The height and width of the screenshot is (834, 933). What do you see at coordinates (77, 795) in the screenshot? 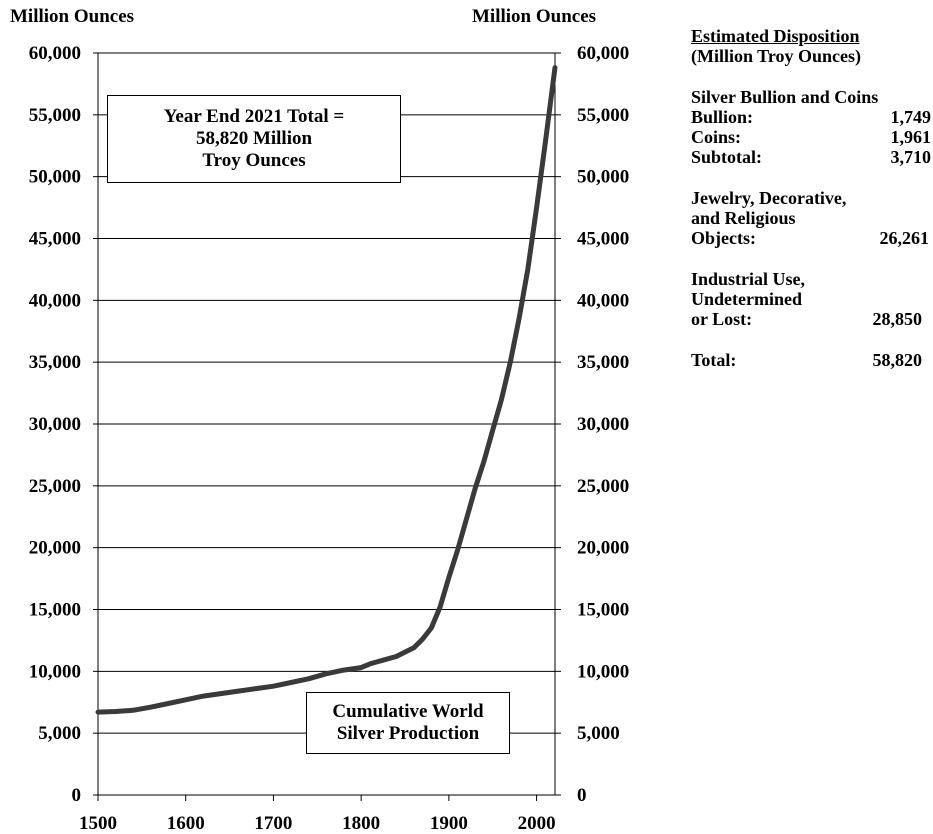
I see `left-tick-label: 0` at bounding box center [77, 795].